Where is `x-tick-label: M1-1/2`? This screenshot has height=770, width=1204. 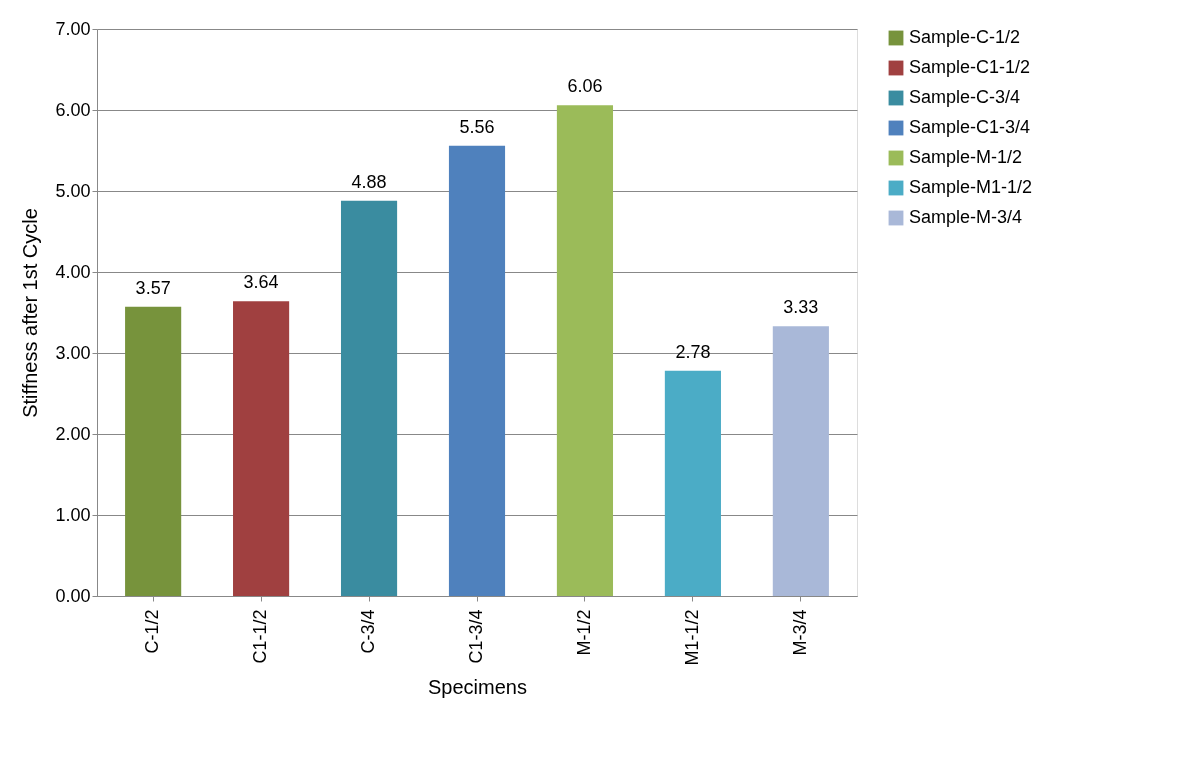 x-tick-label: M1-1/2 is located at coordinates (691, 637).